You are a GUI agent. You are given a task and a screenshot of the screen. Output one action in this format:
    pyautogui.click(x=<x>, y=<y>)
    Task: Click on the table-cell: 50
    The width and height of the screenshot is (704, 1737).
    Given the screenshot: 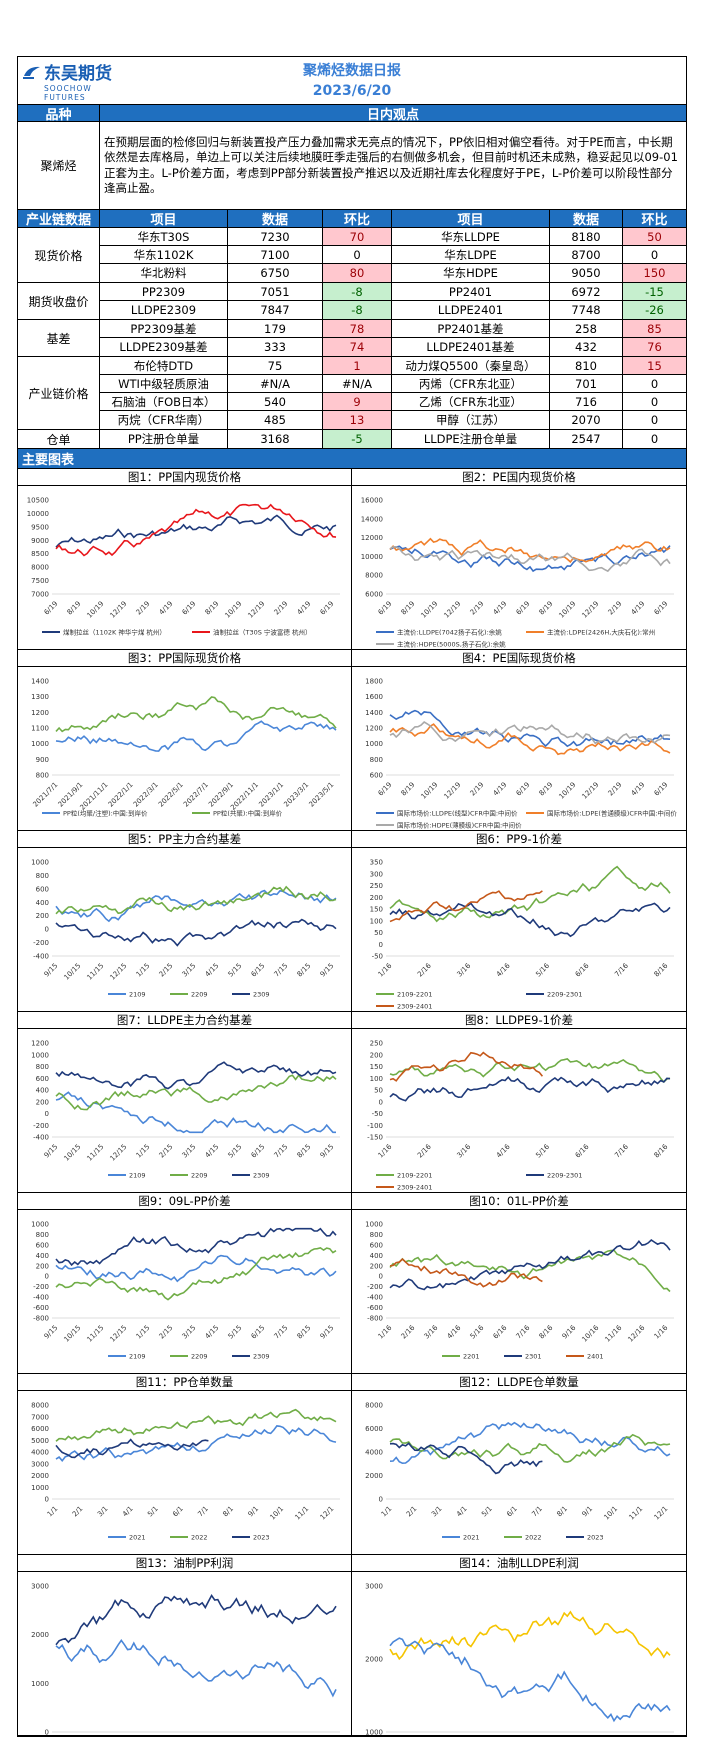 What is the action you would take?
    pyautogui.click(x=654, y=236)
    